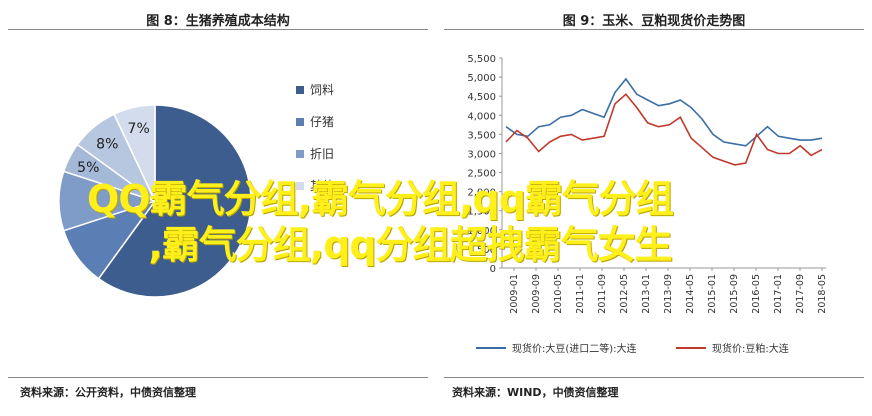 This screenshot has width=872, height=416. What do you see at coordinates (800, 294) in the screenshot?
I see `x-tick-label: 2017-09` at bounding box center [800, 294].